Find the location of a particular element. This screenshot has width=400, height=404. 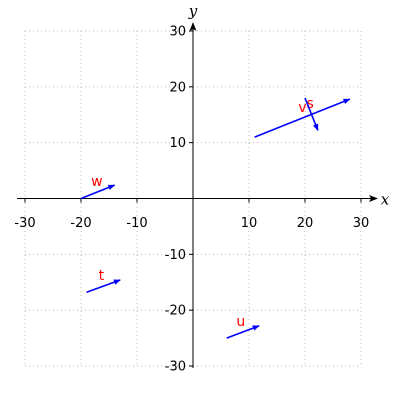

y-tick-label: -20 is located at coordinates (175, 311).